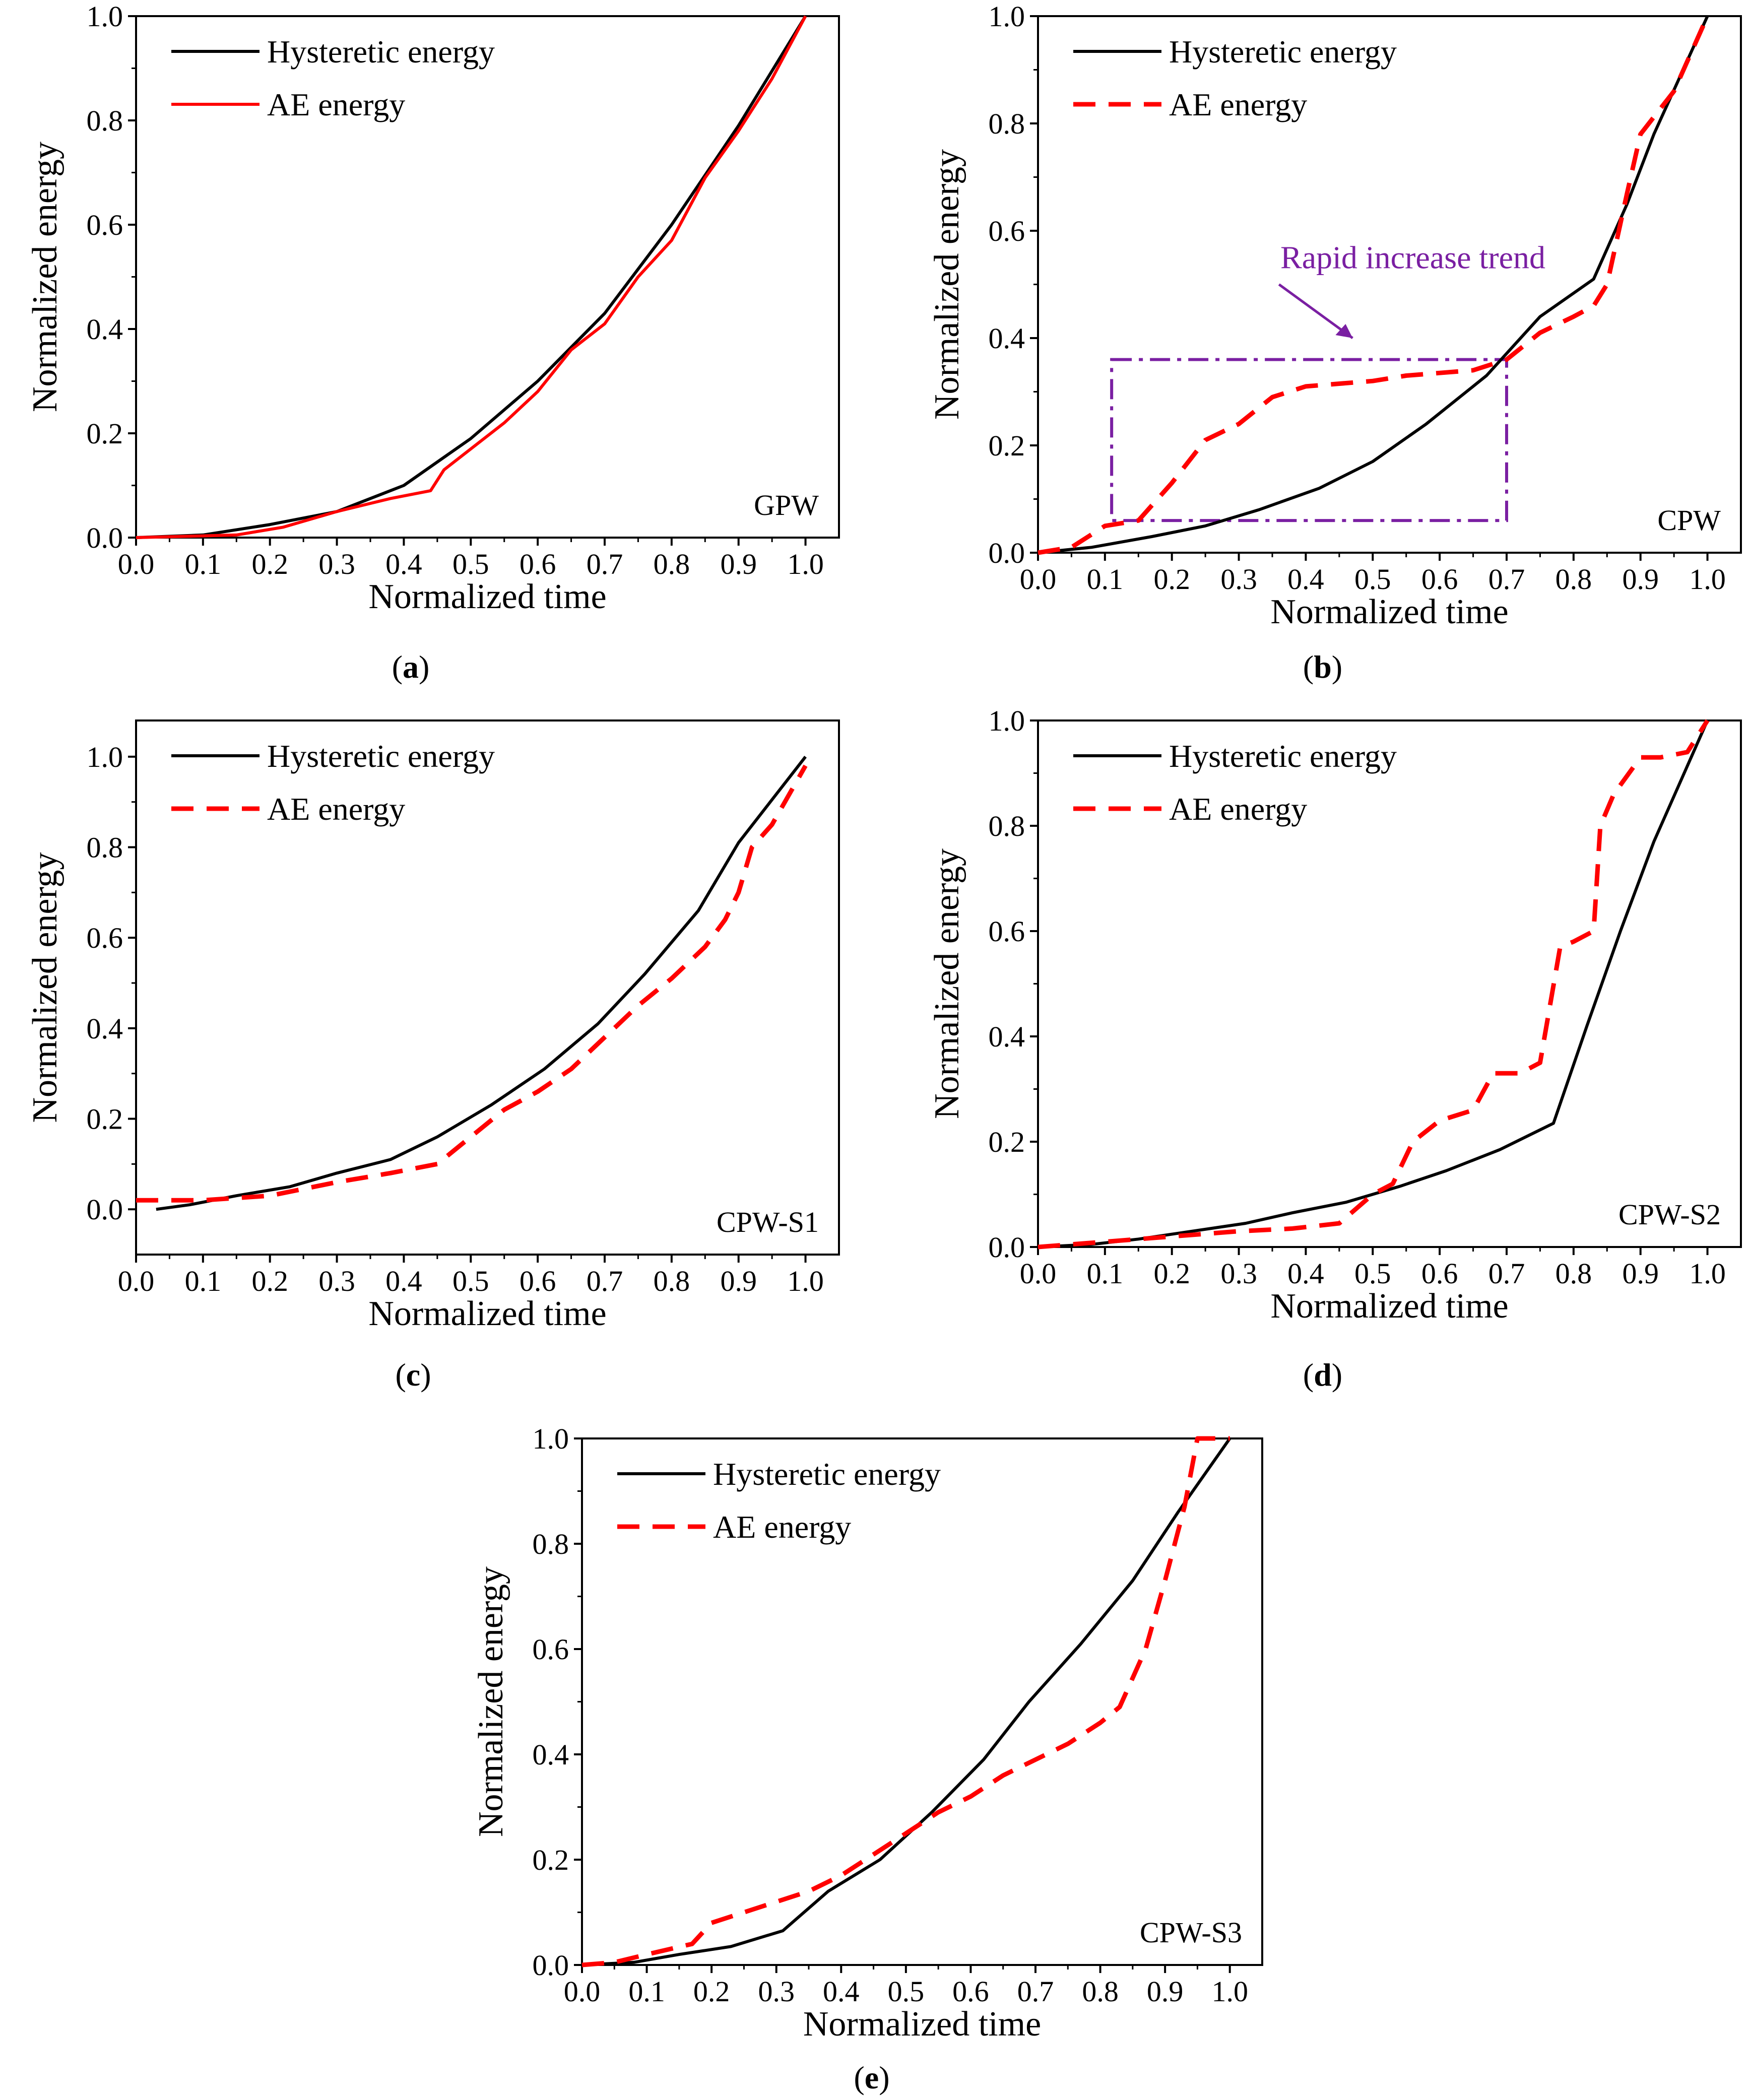 The image size is (1751, 2100). I want to click on caption-letter: e, so click(872, 2077).